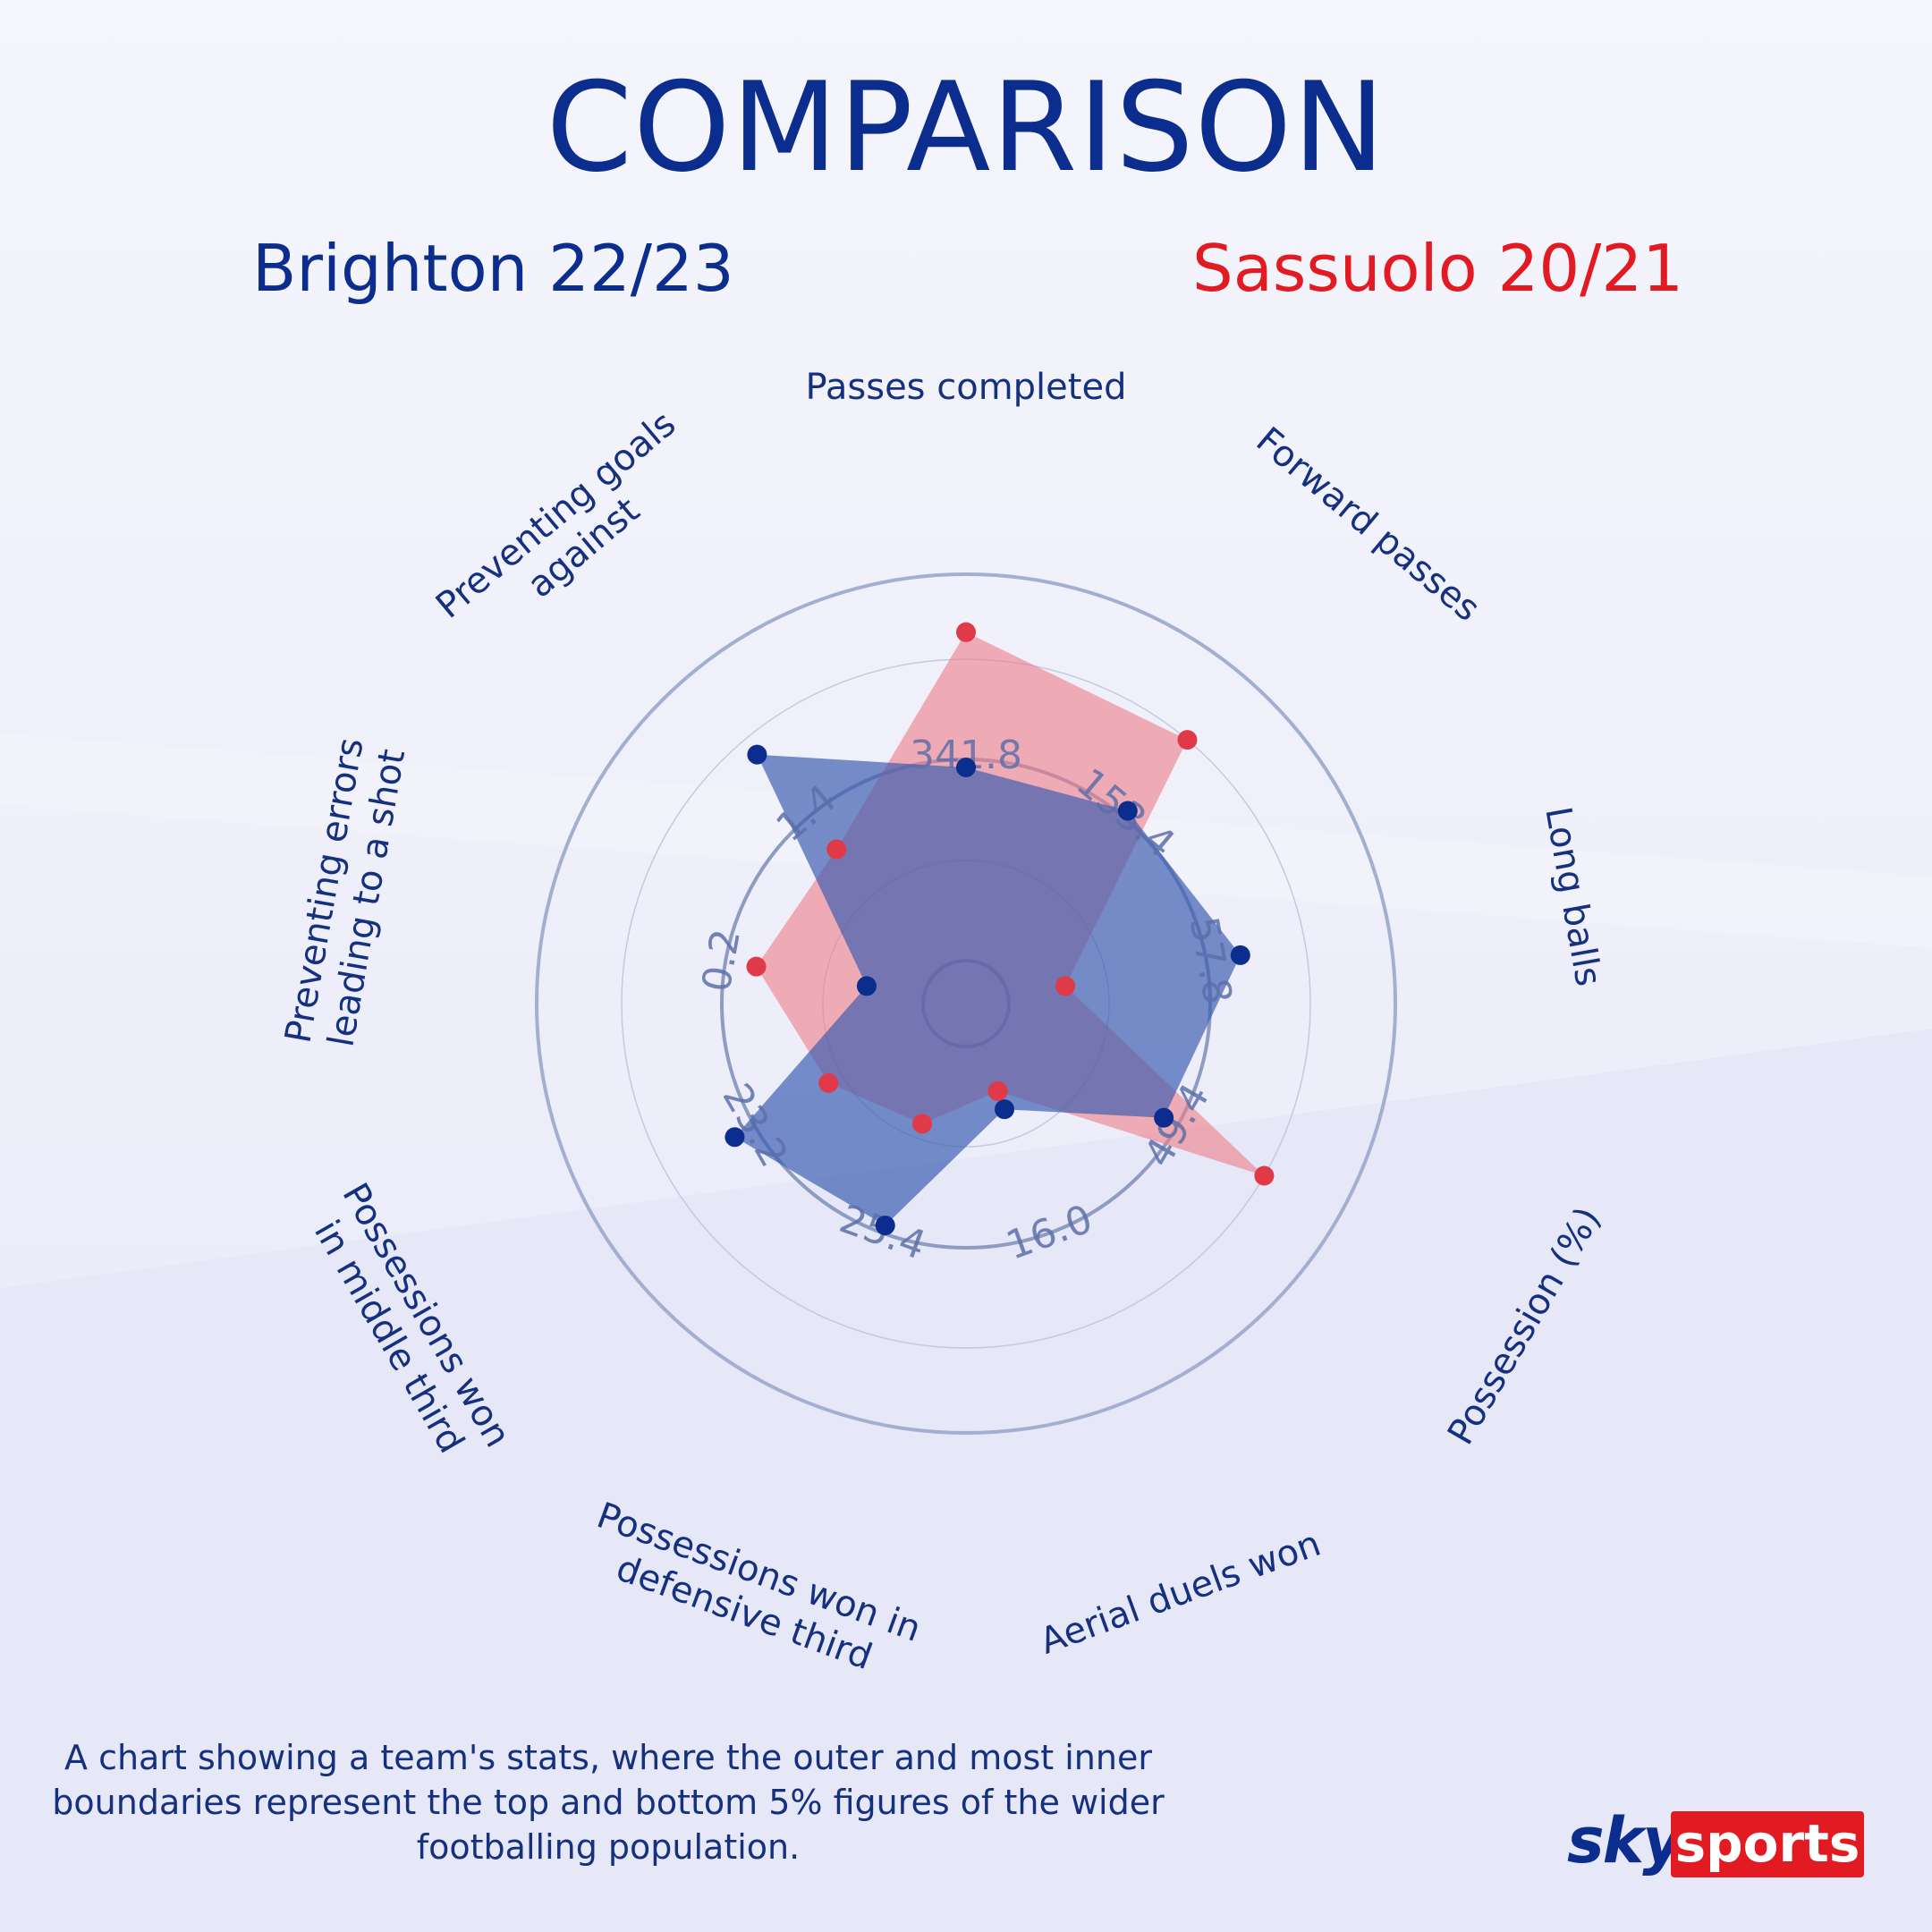  I want to click on radar-points-layer, so click(999, 929).